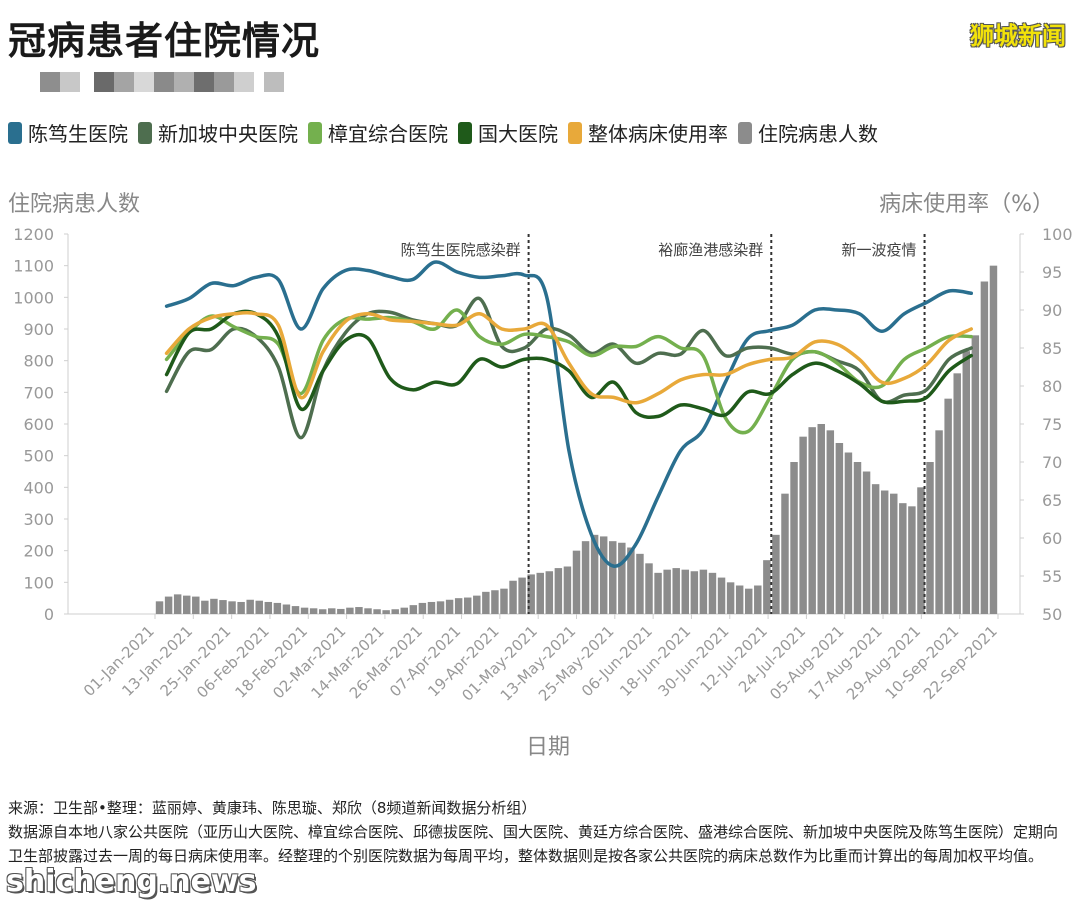  Describe the element at coordinates (218, 132) in the screenshot. I see `legend-item: 新加坡中央医院` at that location.